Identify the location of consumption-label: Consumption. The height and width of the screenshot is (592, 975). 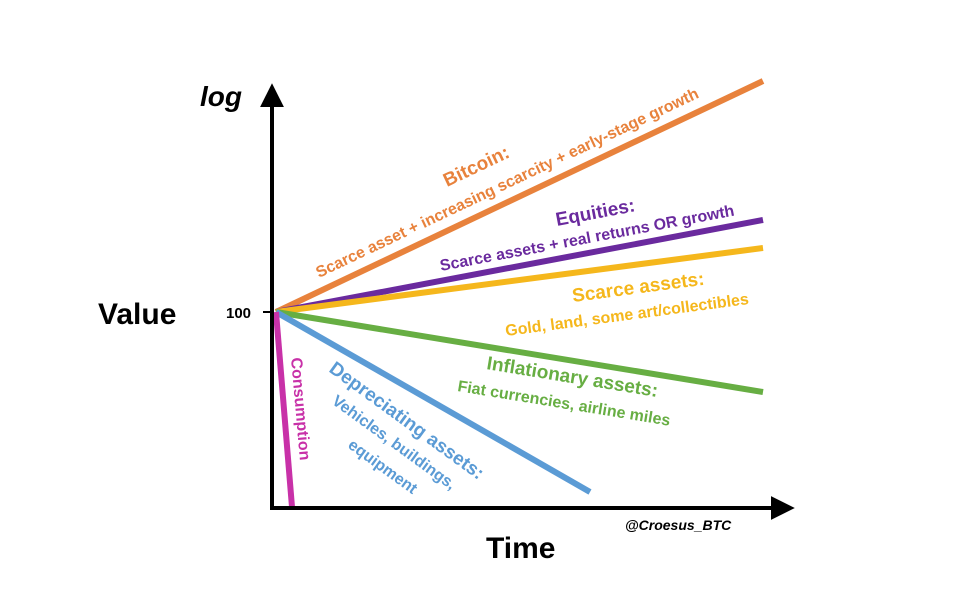
(300, 409).